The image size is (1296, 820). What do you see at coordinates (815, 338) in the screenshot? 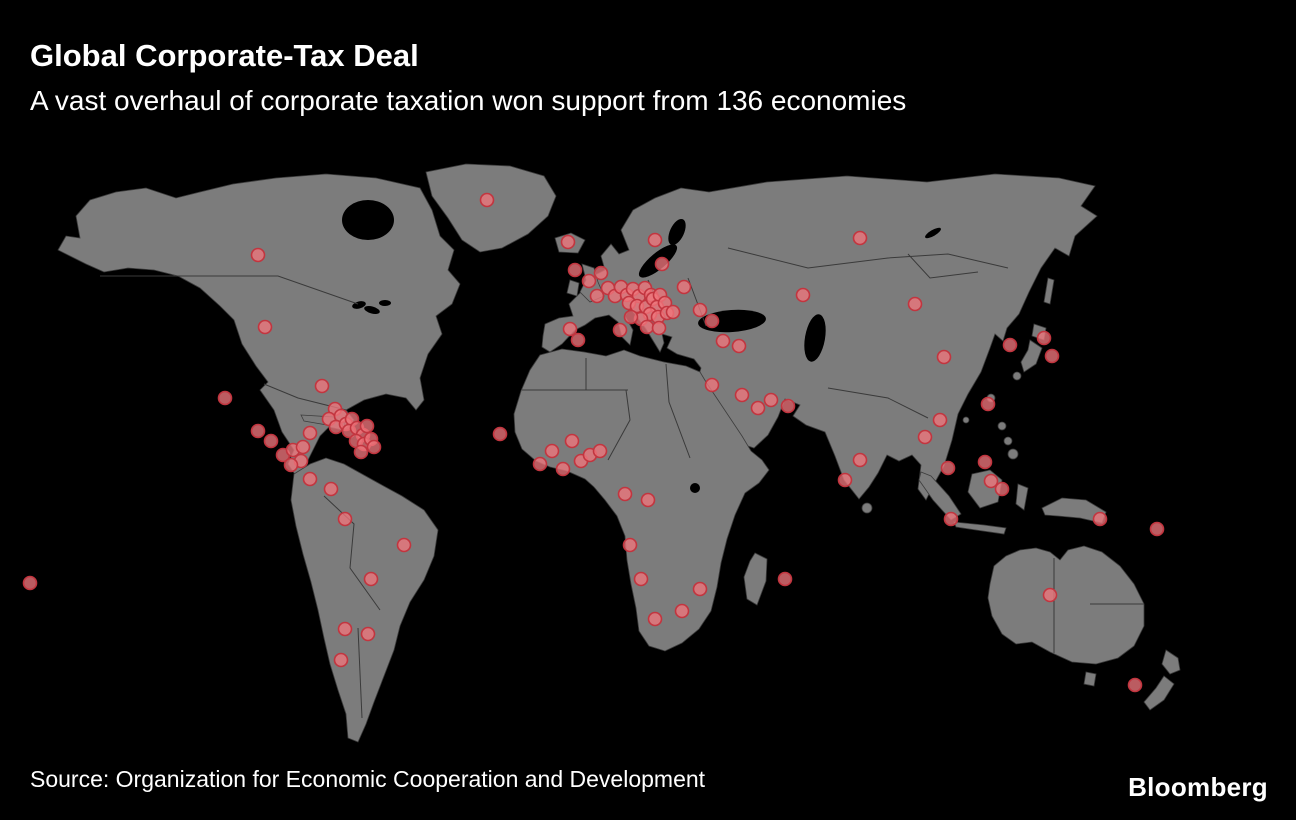
I see `caspian-sea` at bounding box center [815, 338].